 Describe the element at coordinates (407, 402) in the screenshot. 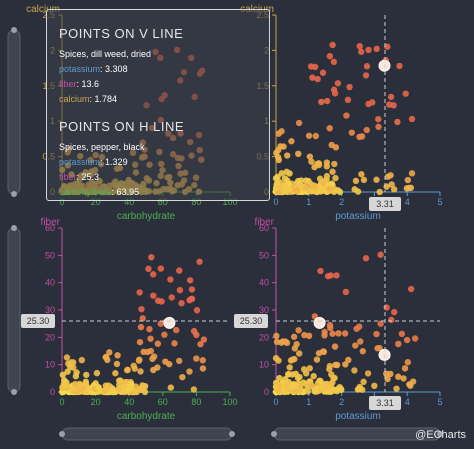

I see `x-tick-label: 4` at that location.